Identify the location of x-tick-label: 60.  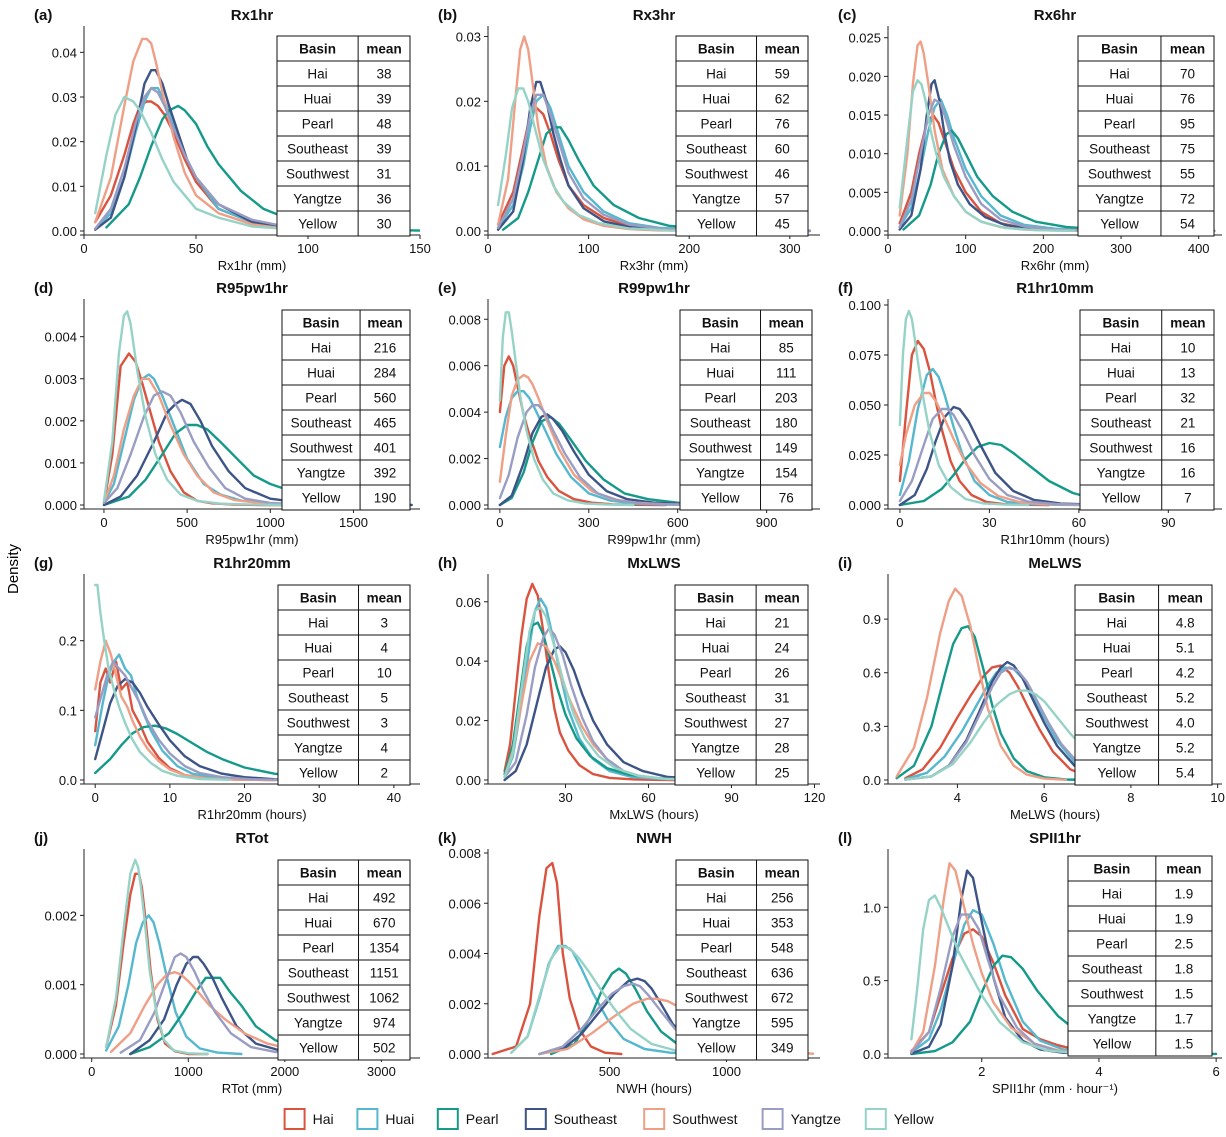
(648, 797).